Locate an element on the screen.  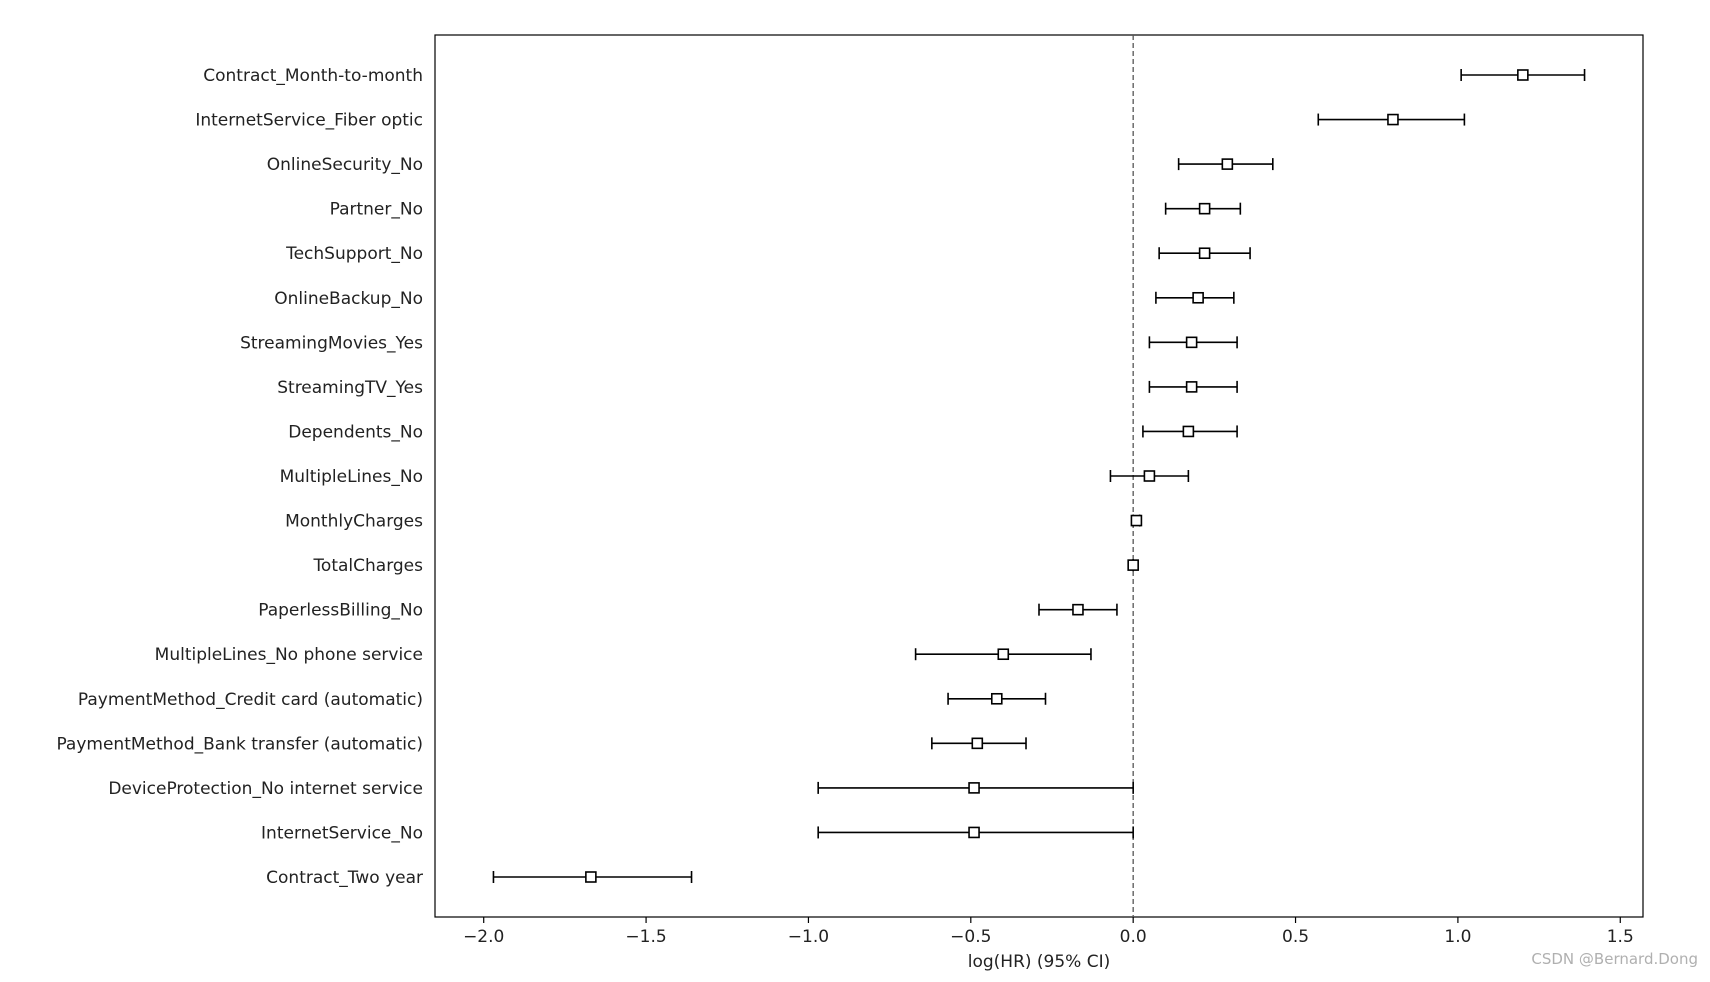
forest-row: Partner_No is located at coordinates (786, 210).